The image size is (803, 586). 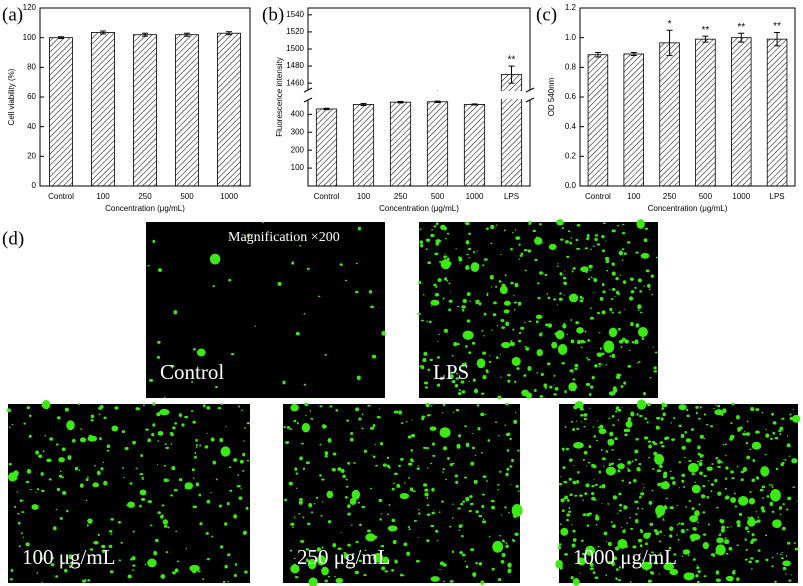 I want to click on micrograph-background, so click(x=538, y=310).